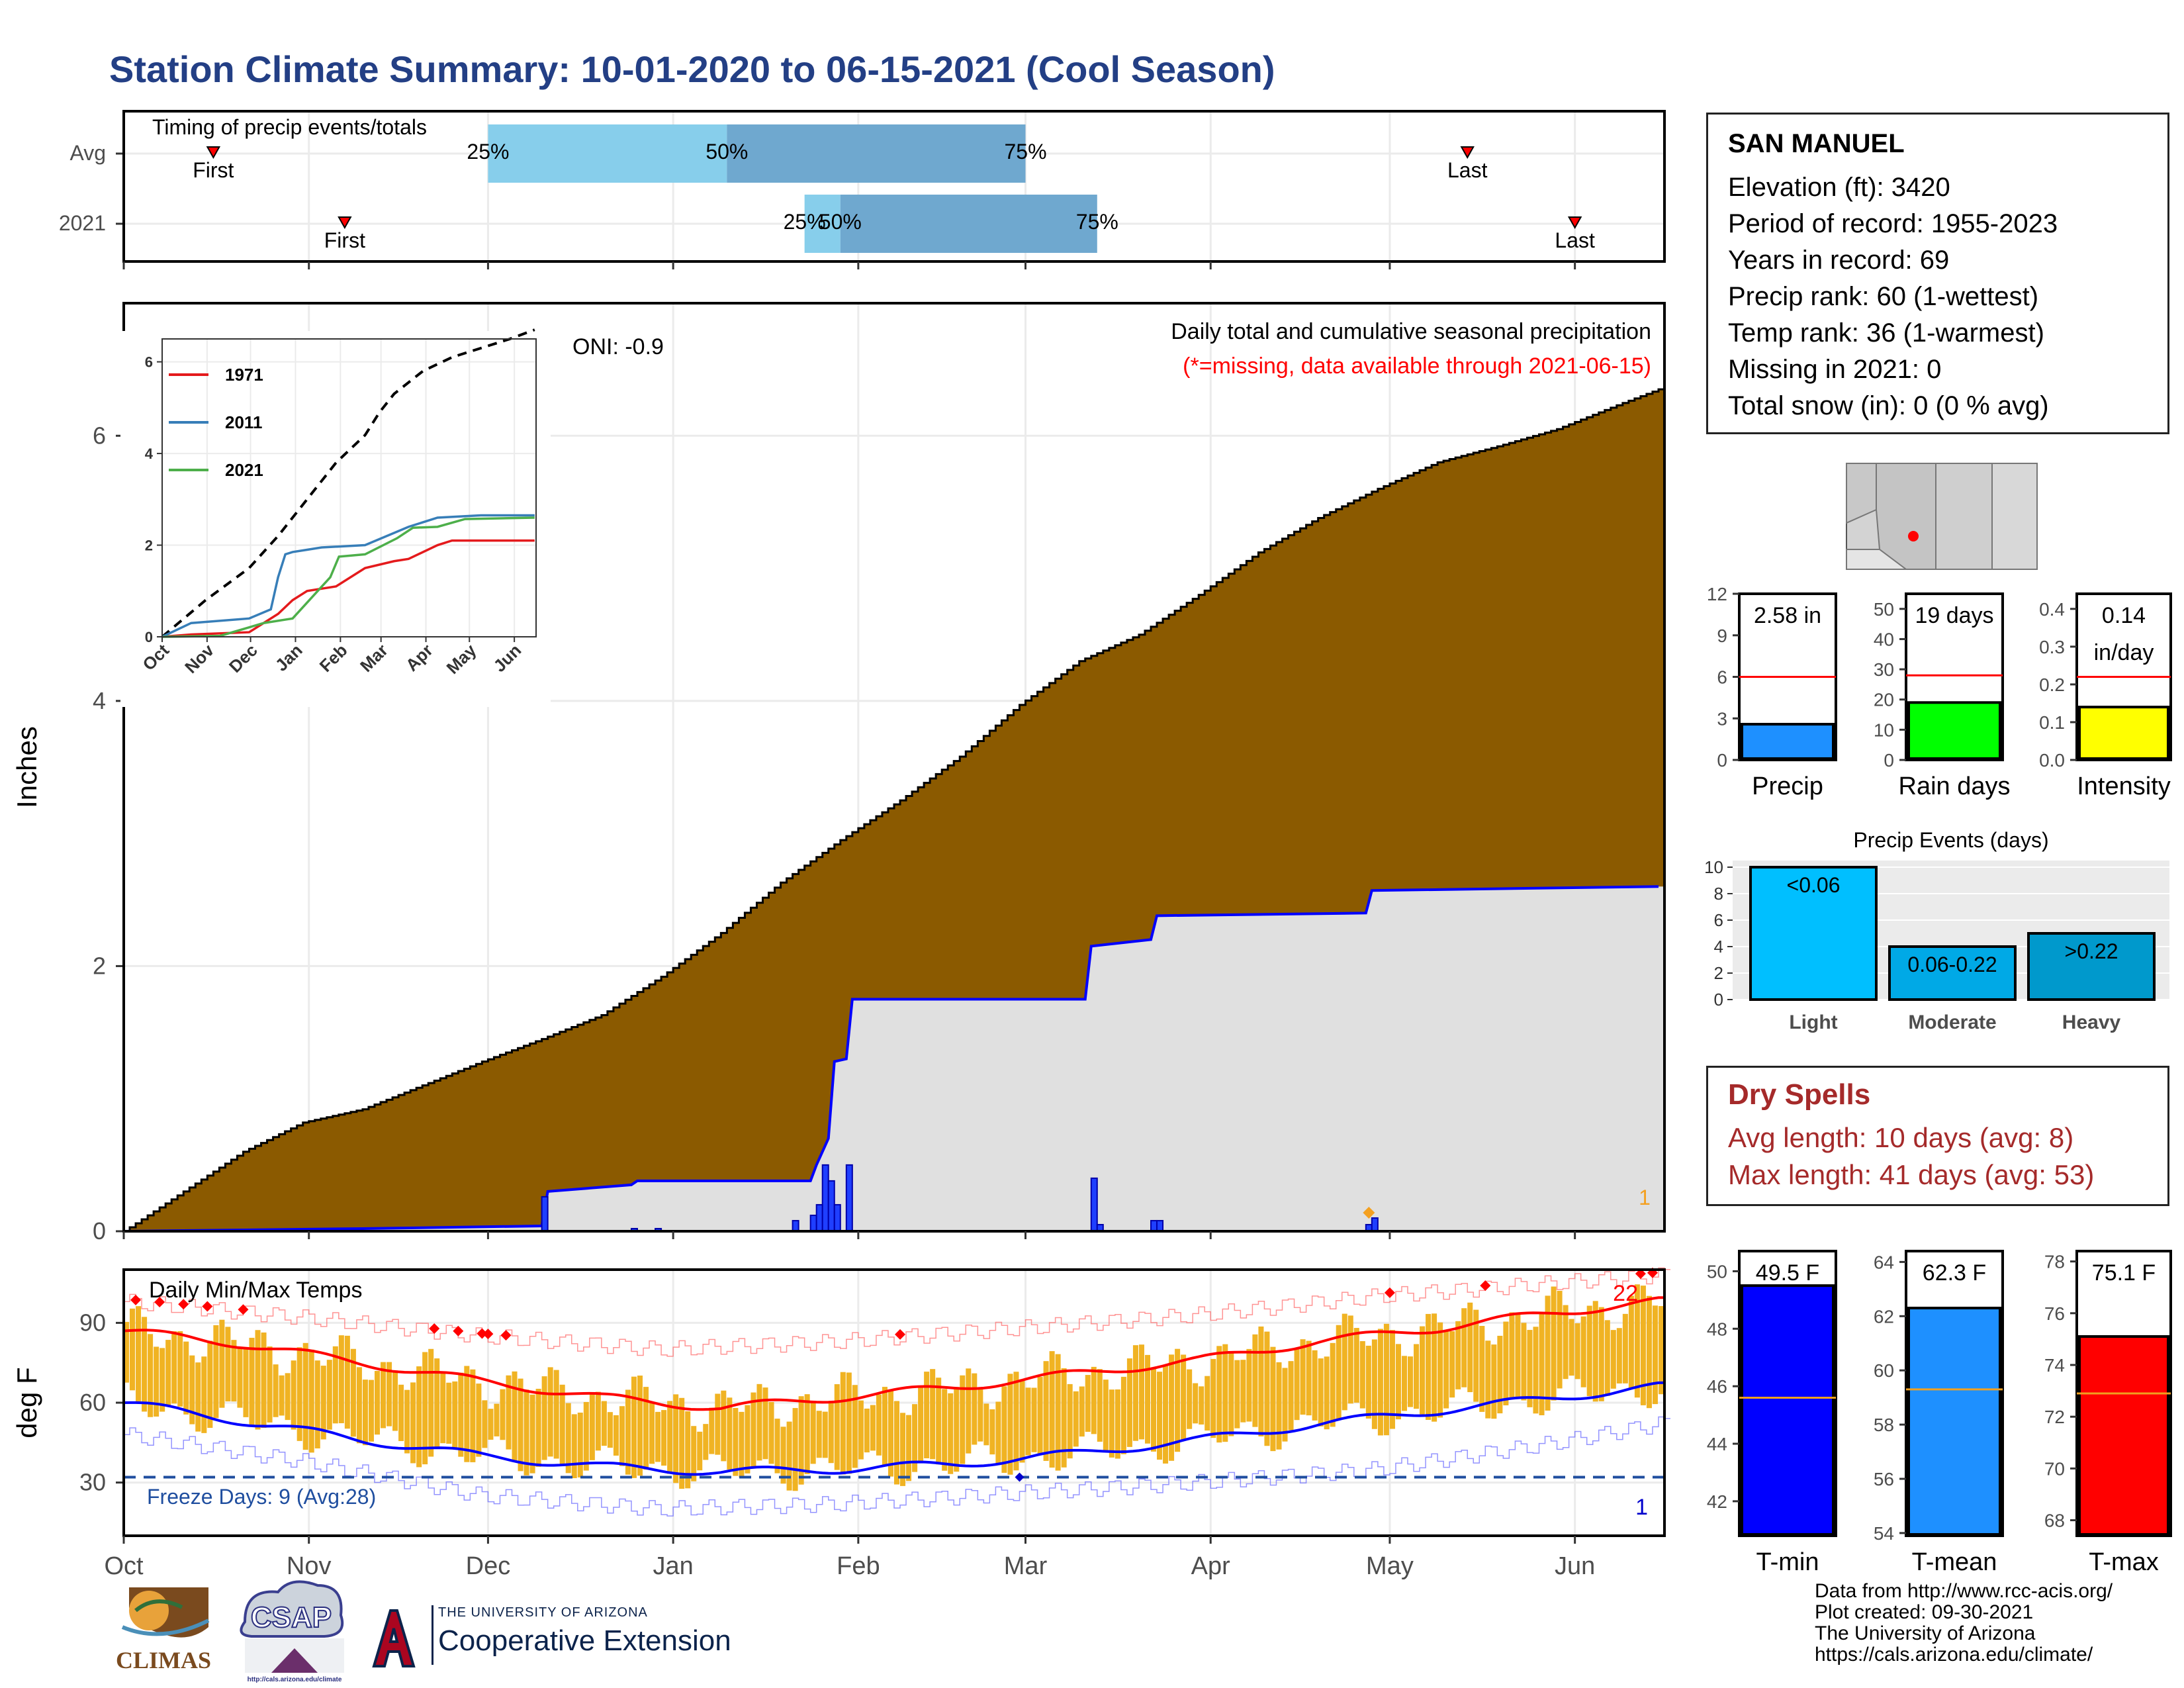 This screenshot has width=2184, height=1688. Describe the element at coordinates (309, 1566) in the screenshot. I see `temps-xlabel-Nov: Nov` at that location.